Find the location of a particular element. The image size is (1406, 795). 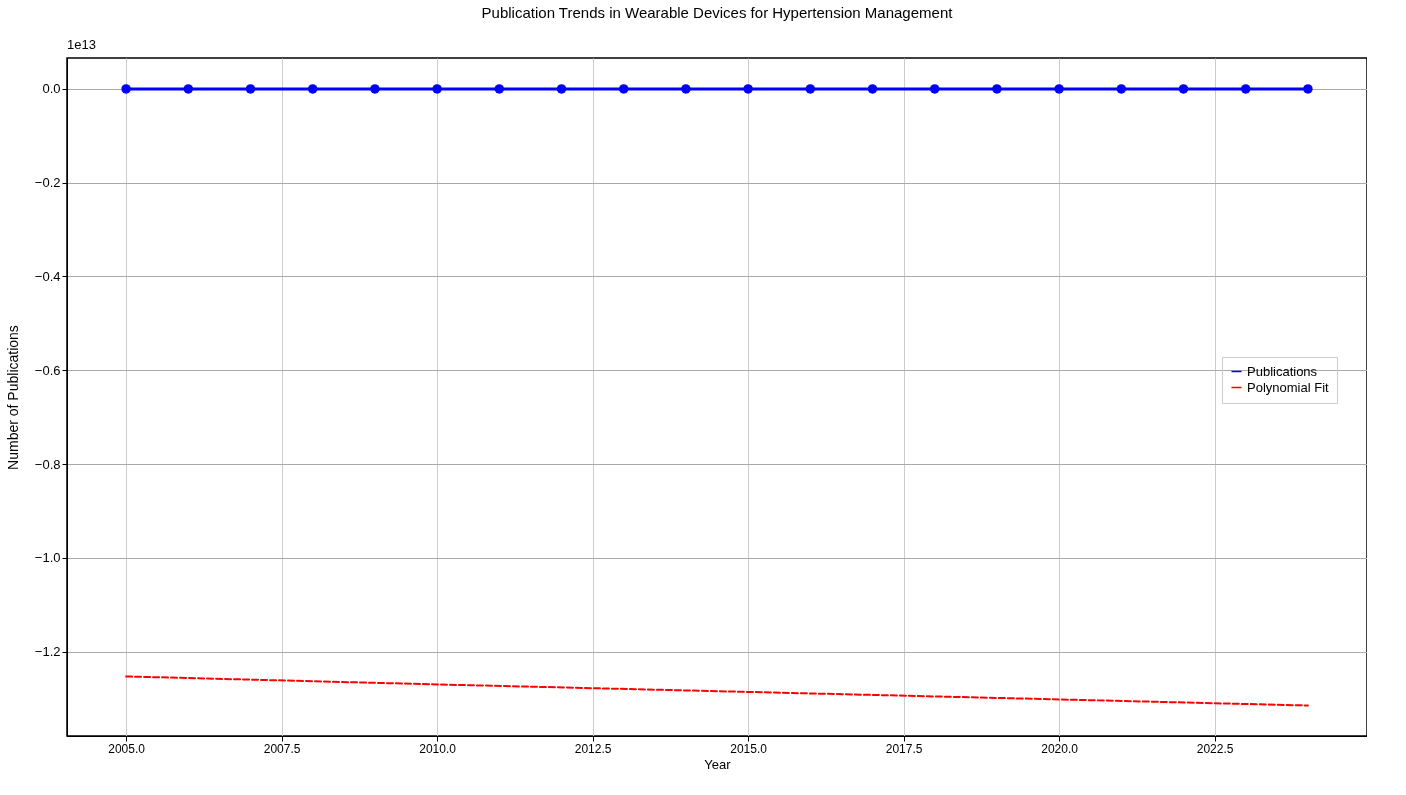

y-axis-title: Number of Publications is located at coordinates (12, 397).